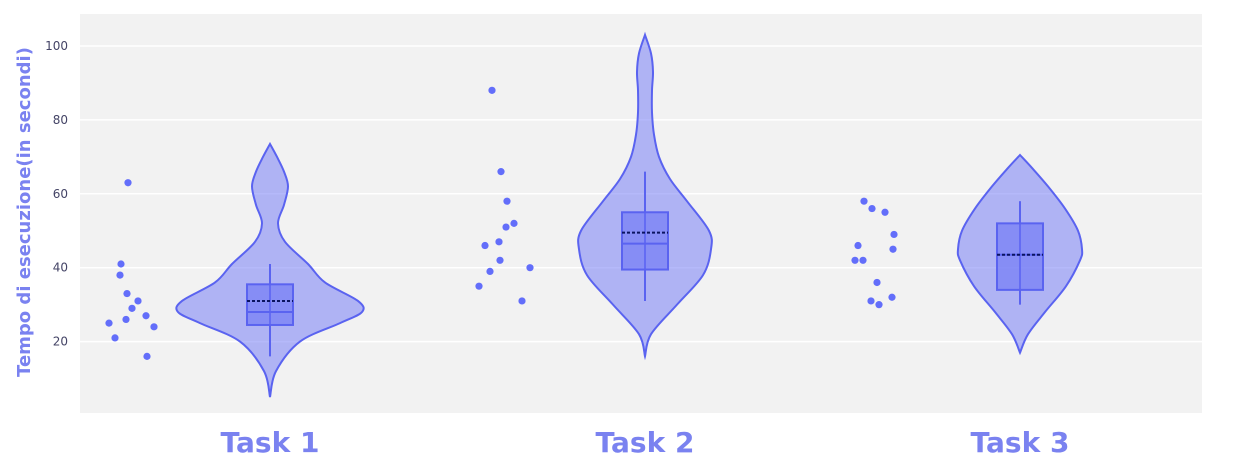 The image size is (1234, 474). Describe the element at coordinates (60, 194) in the screenshot. I see `y-tick-label: 60` at that location.